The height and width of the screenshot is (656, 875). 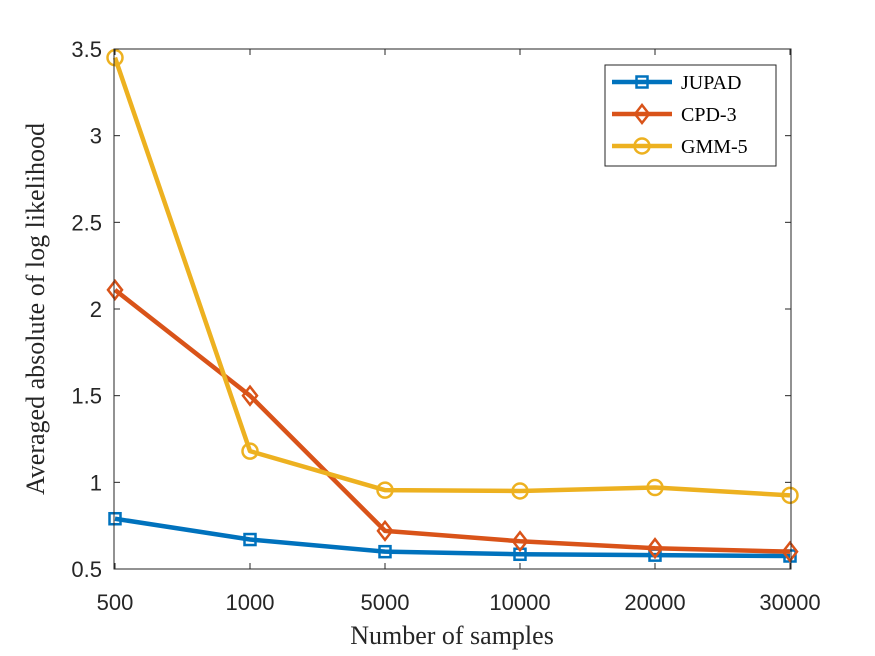 I want to click on legend-item: CPD-3, so click(x=674, y=114).